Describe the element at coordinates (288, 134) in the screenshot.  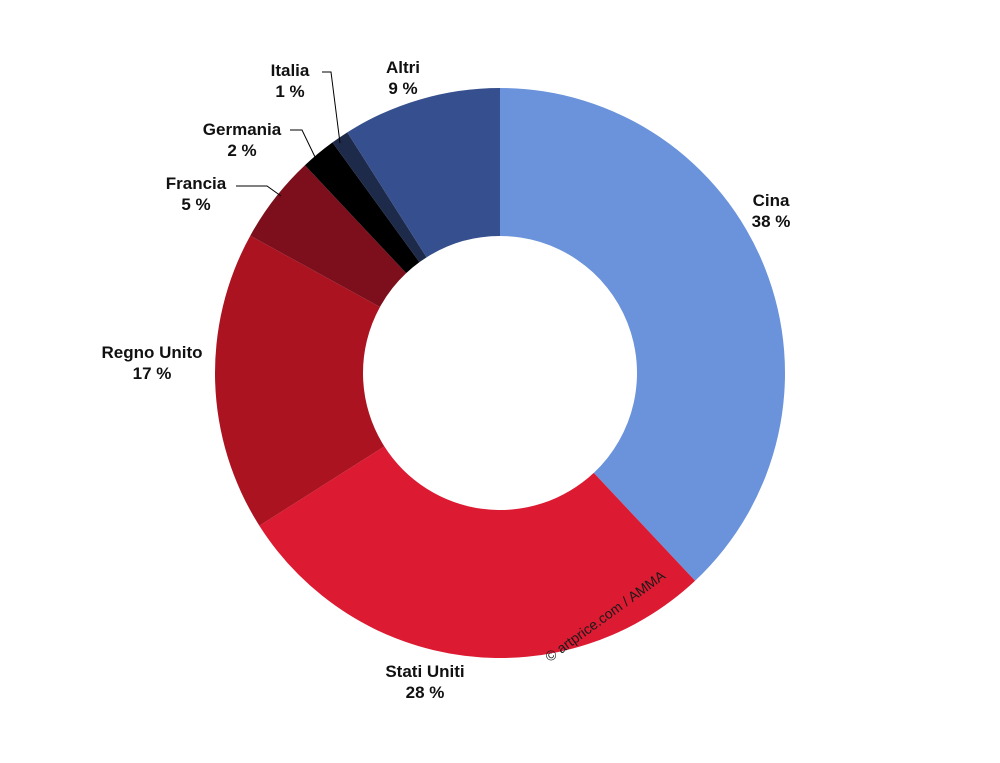
I see `leader-lines-group` at that location.